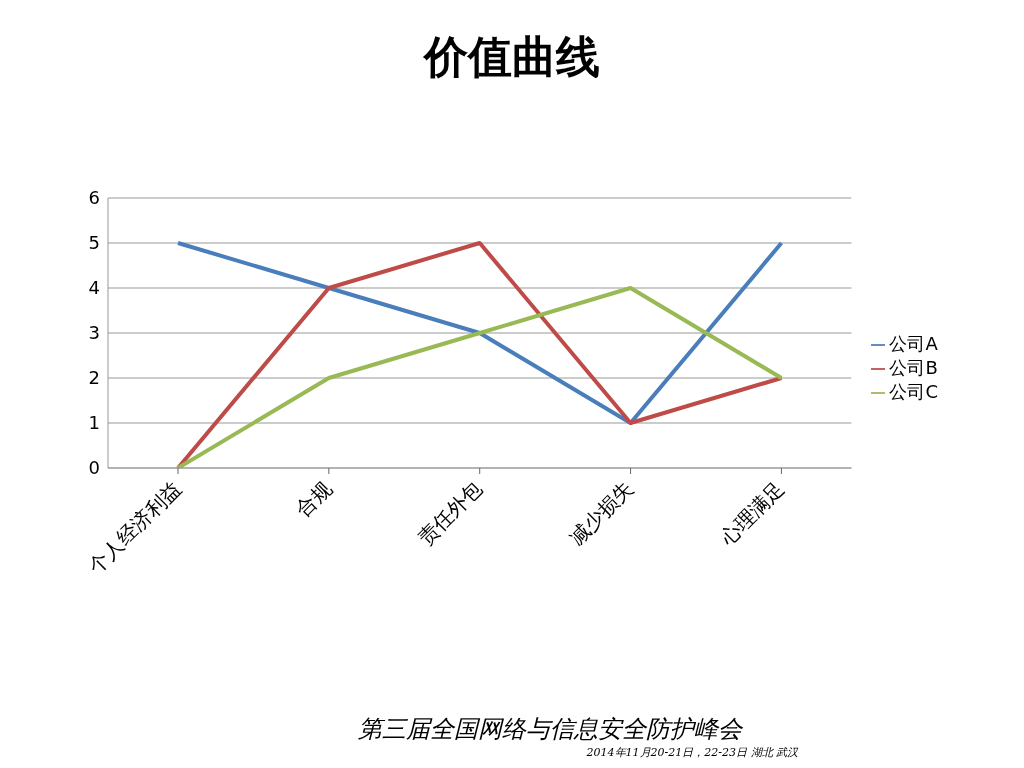 Image resolution: width=1024 pixels, height=768 pixels. What do you see at coordinates (913, 343) in the screenshot?
I see `legend-label: 公司A` at bounding box center [913, 343].